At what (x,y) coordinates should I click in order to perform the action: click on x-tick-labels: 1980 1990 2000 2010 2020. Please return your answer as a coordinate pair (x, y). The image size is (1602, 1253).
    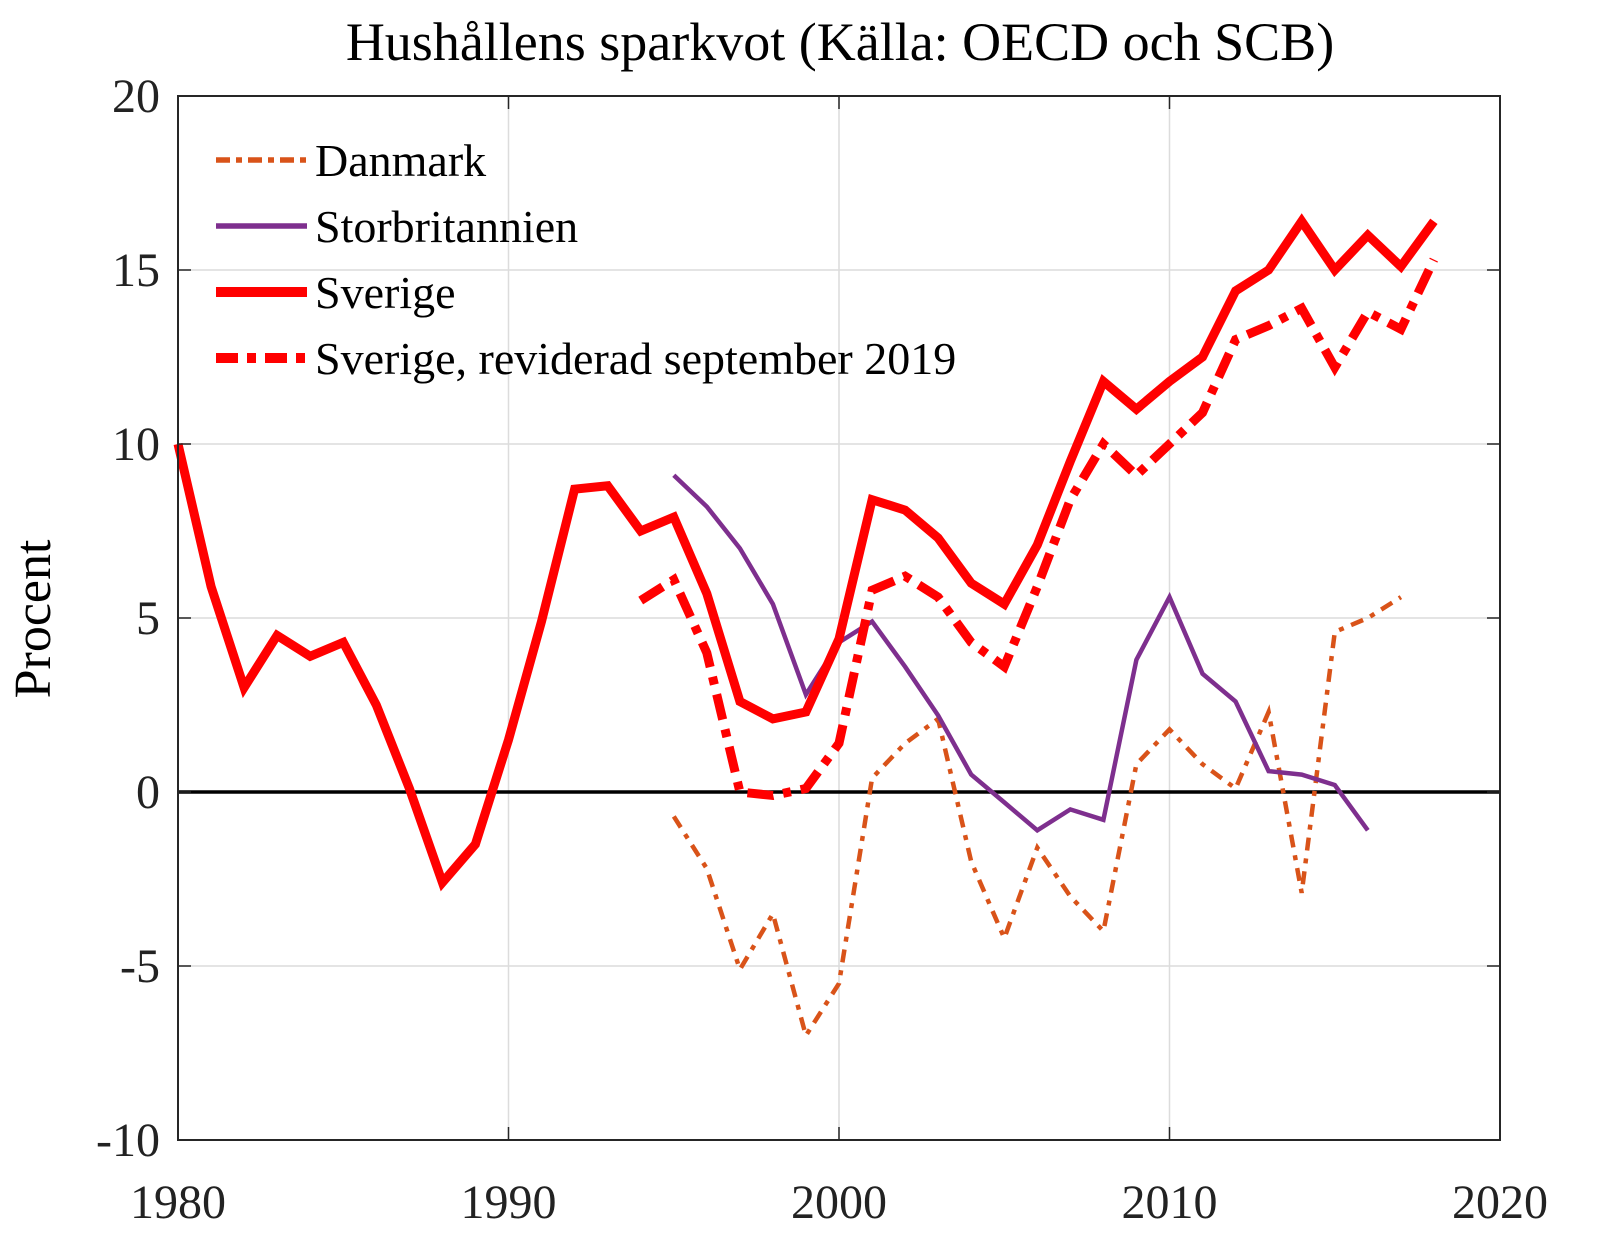
    Looking at the image, I should click on (839, 1202).